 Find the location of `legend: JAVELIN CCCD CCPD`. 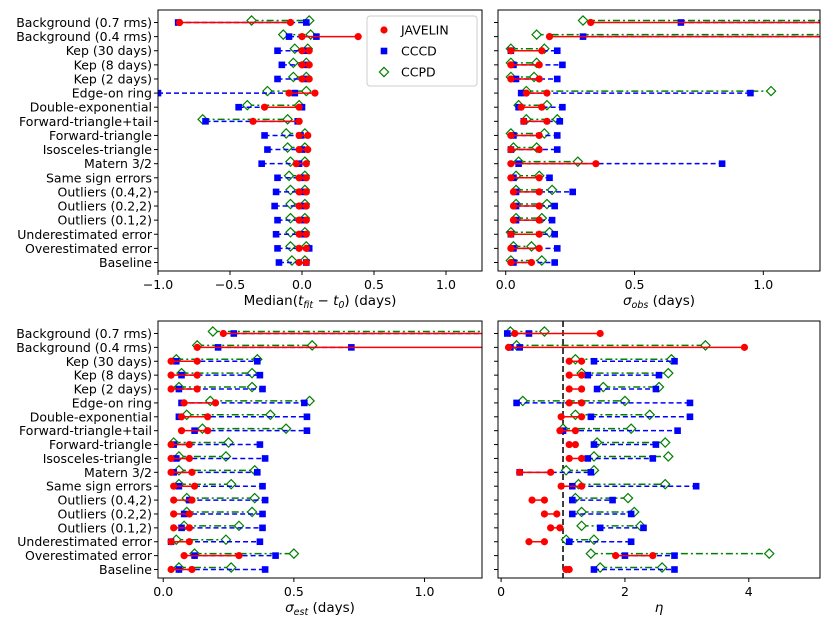

legend: JAVELIN CCCD CCPD is located at coordinates (422, 51).